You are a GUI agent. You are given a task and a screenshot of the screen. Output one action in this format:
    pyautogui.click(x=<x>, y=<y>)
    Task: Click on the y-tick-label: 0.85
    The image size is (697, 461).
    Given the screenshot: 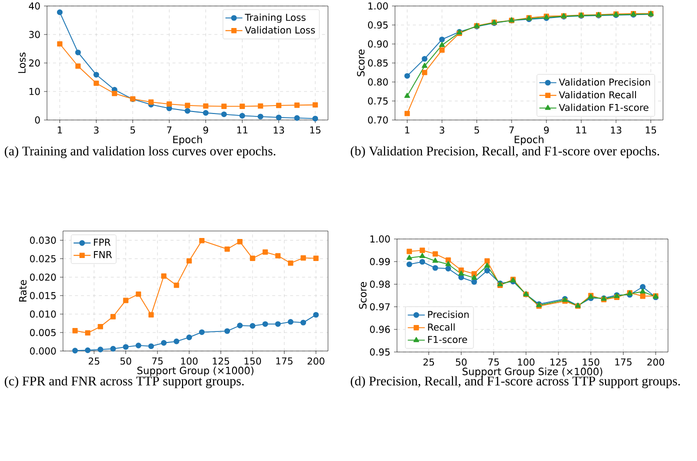 What is the action you would take?
    pyautogui.click(x=378, y=63)
    